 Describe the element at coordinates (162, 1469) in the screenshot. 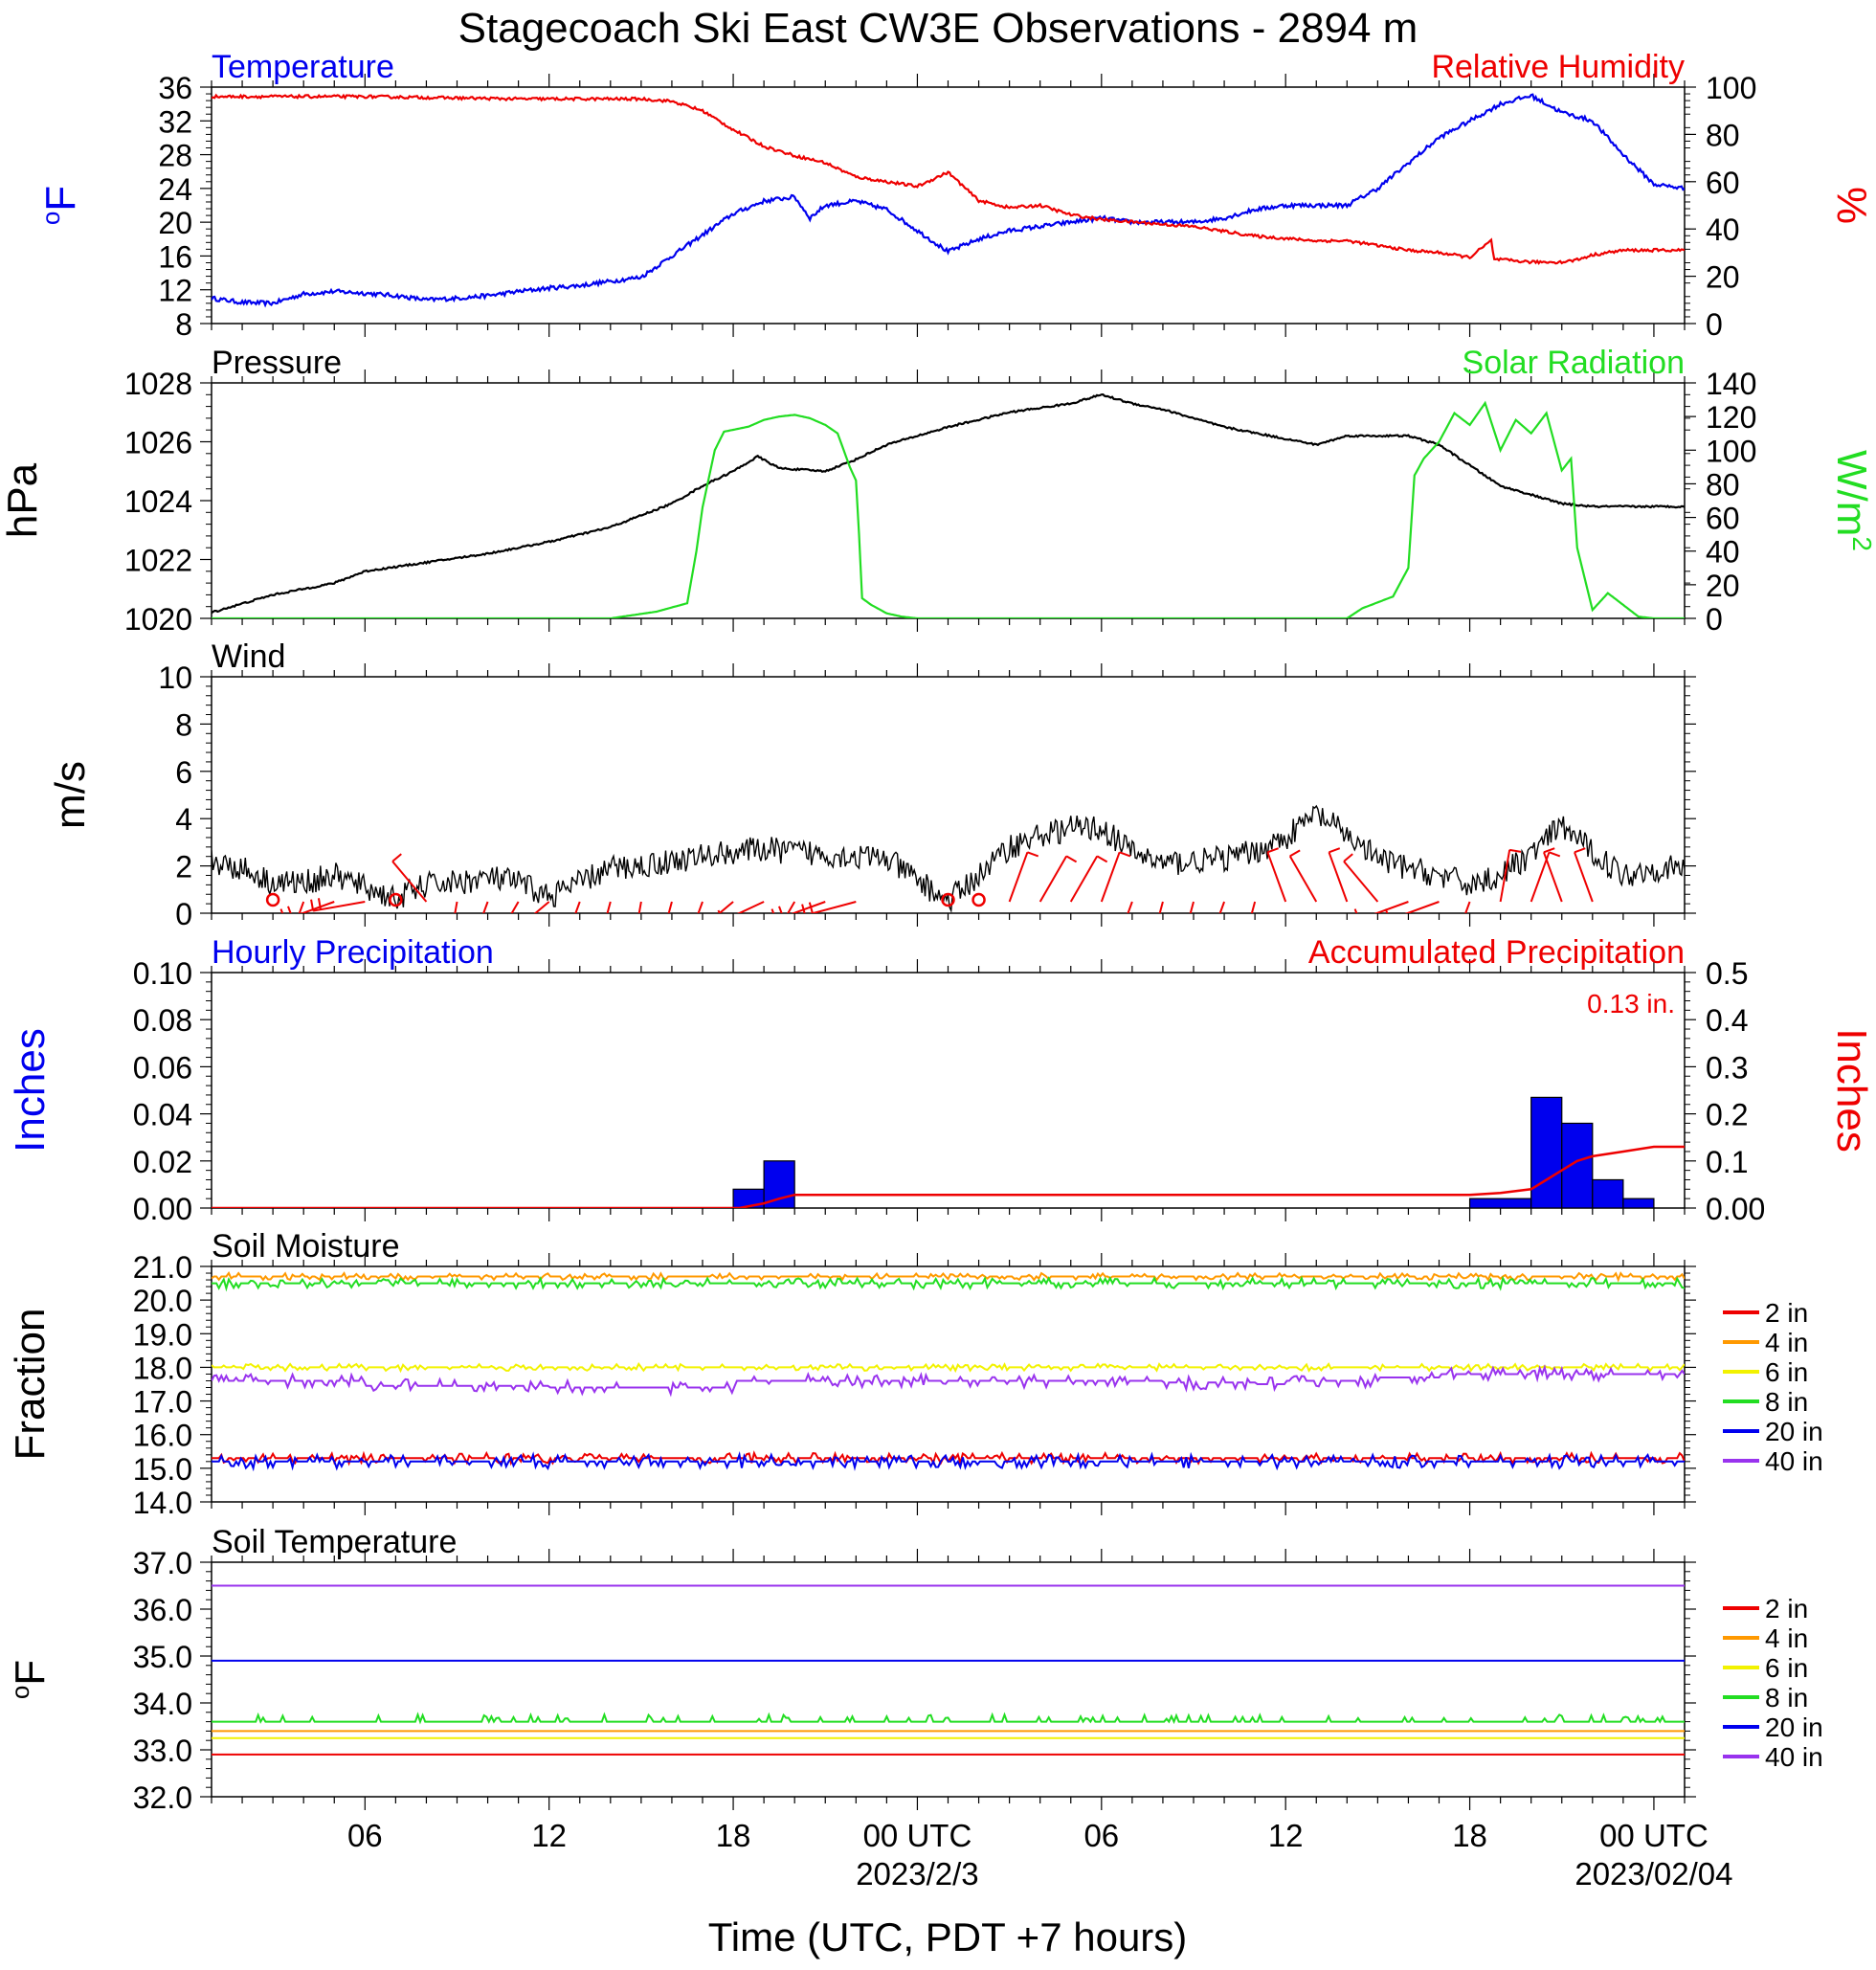

I see `y-tick-label: 15.0` at that location.